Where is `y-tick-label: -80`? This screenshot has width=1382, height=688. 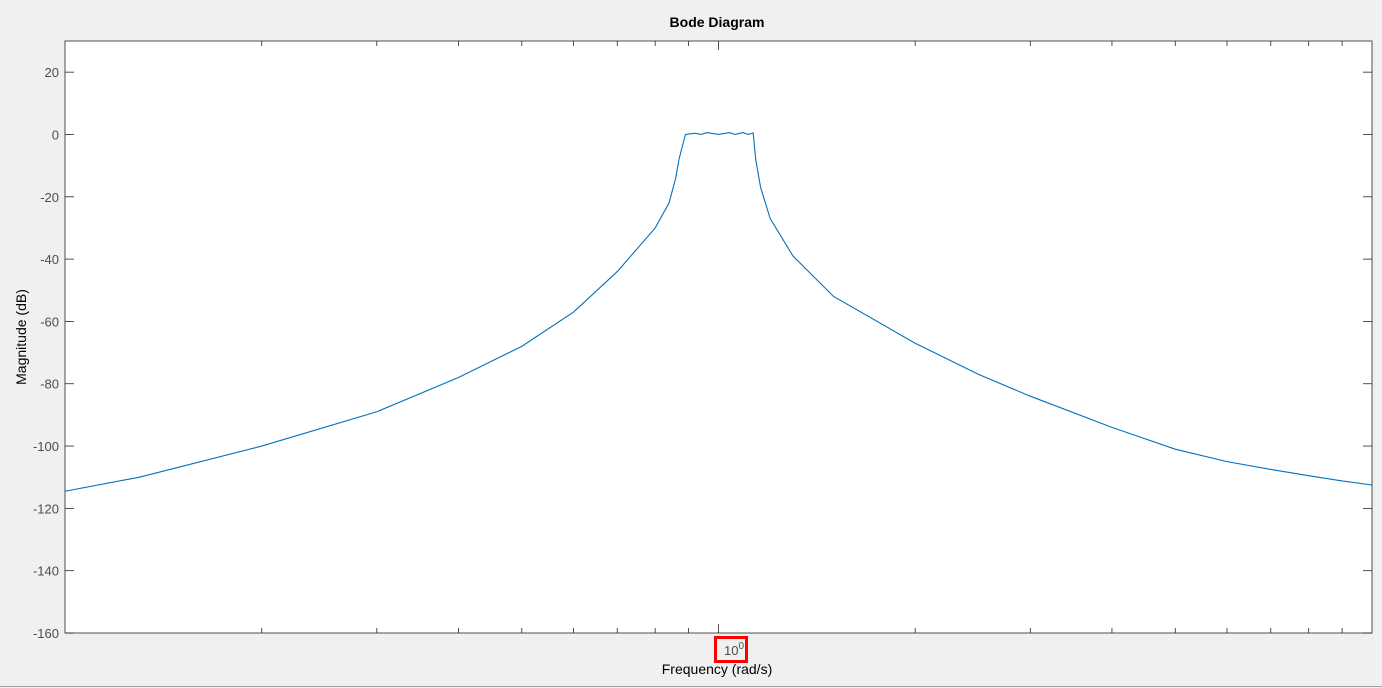 y-tick-label: -80 is located at coordinates (49, 384).